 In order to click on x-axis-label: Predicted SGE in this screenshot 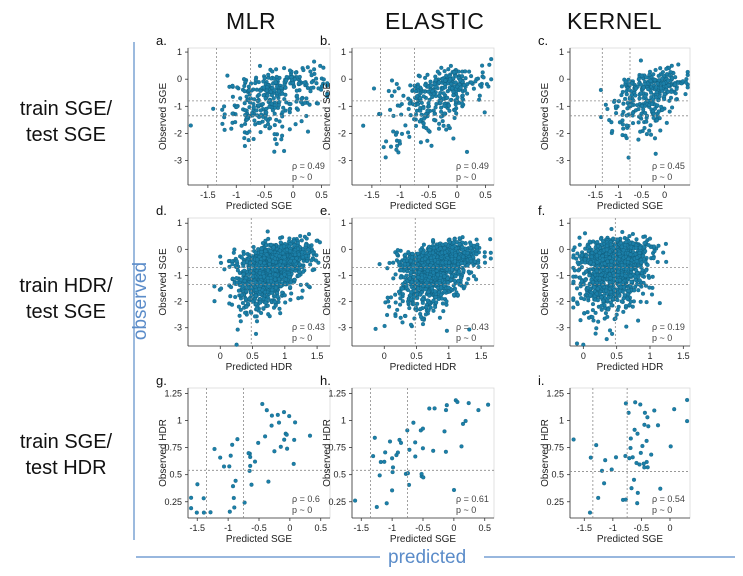, I will do `click(259, 206)`.